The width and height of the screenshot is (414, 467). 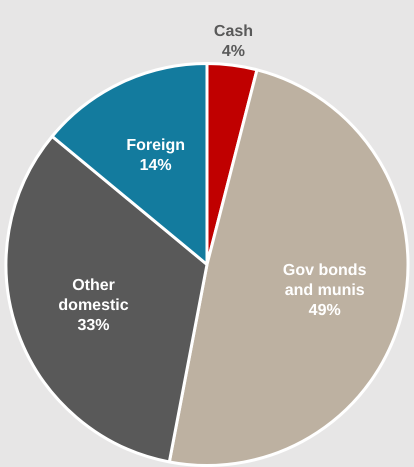 I want to click on slice-label: Gov bonds and munis, so click(x=324, y=281).